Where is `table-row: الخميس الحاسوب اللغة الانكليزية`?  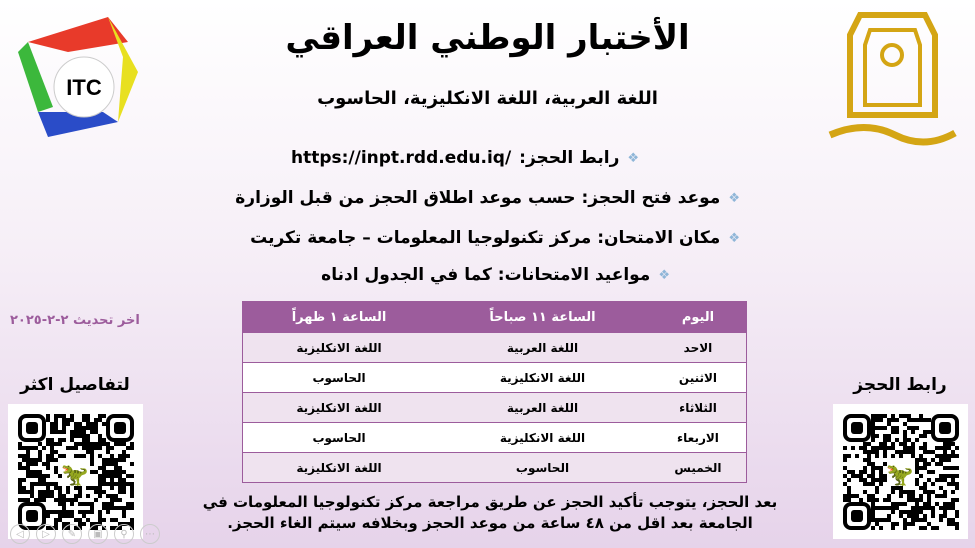
table-row: الخميس الحاسوب اللغة الانكليزية is located at coordinates (494, 467).